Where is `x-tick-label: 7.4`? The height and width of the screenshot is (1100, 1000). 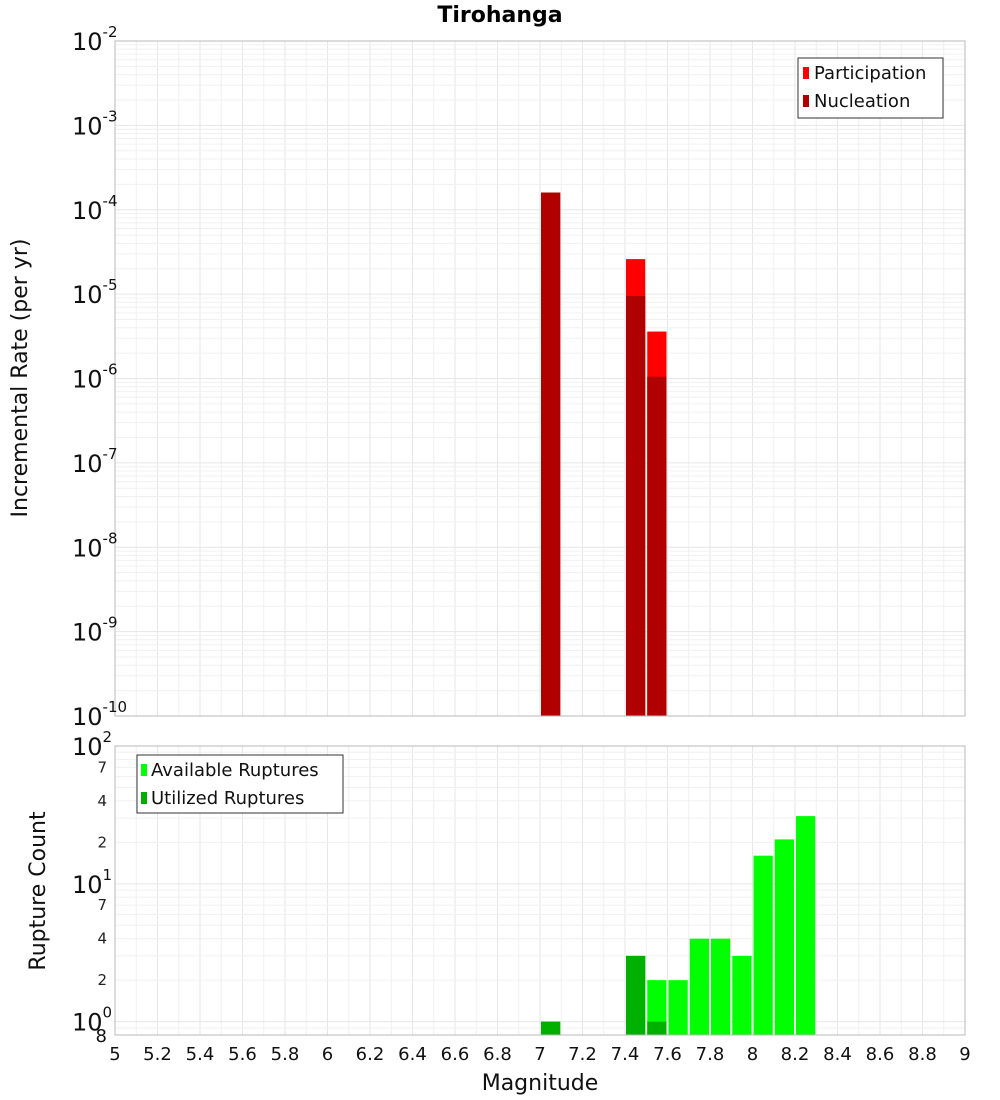 x-tick-label: 7.4 is located at coordinates (625, 1054).